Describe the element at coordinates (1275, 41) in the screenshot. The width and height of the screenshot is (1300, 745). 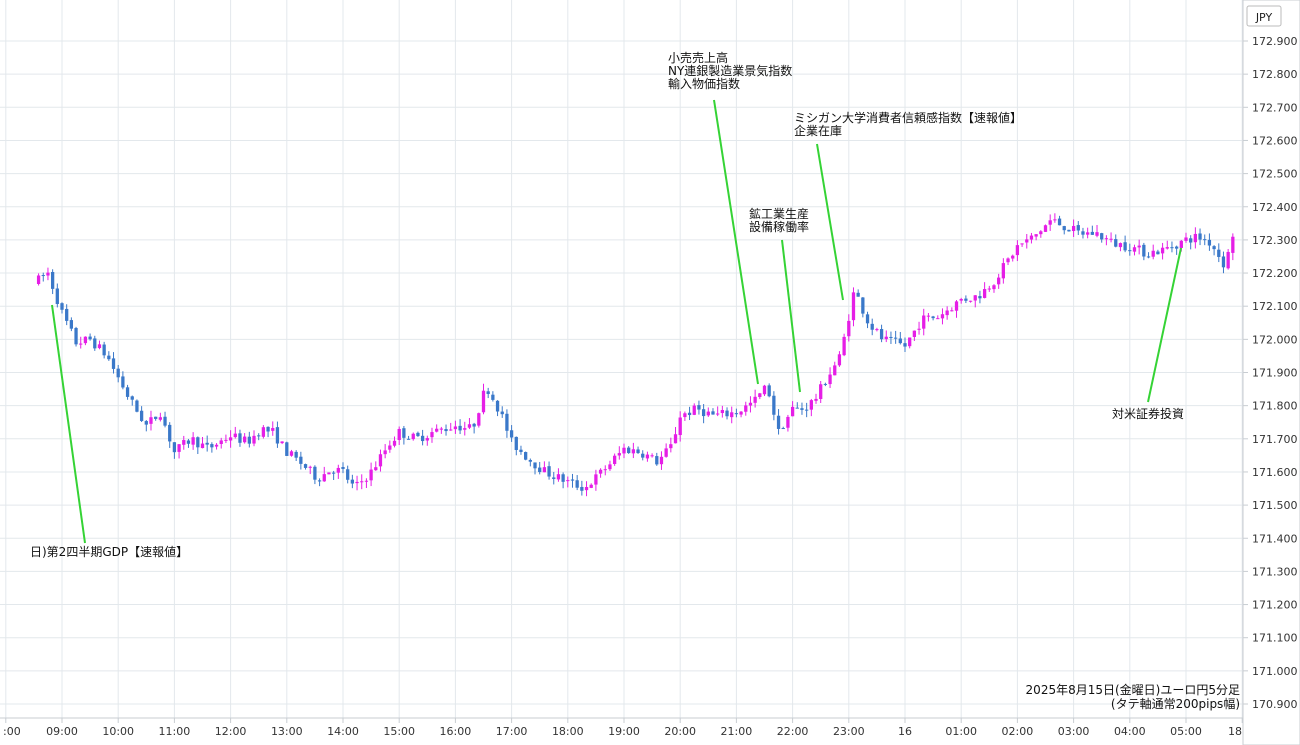
I see `price-tick-label: 172.900` at that location.